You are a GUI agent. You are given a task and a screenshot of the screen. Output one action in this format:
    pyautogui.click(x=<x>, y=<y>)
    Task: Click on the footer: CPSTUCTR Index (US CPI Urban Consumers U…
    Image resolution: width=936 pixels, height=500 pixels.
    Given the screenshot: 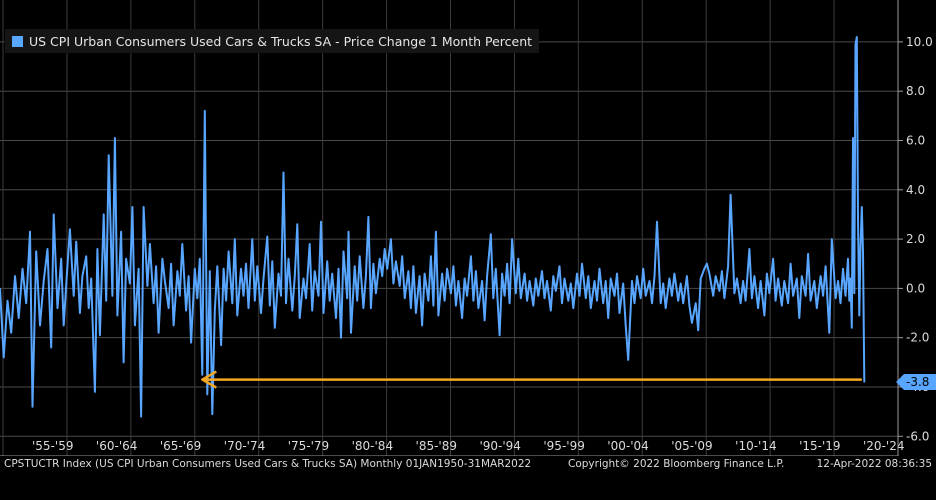 What is the action you would take?
    pyautogui.click(x=468, y=478)
    